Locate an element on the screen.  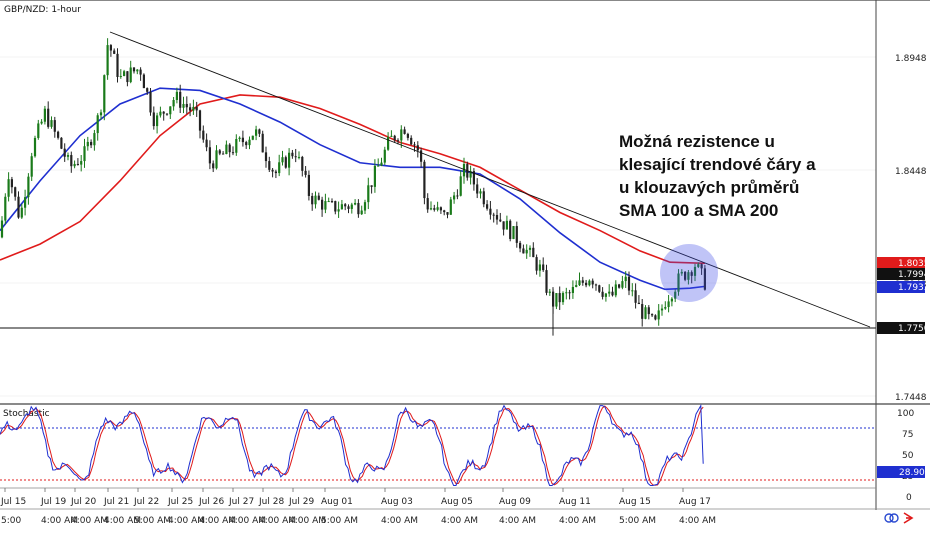
stochastic-k-line is located at coordinates (352, 444).